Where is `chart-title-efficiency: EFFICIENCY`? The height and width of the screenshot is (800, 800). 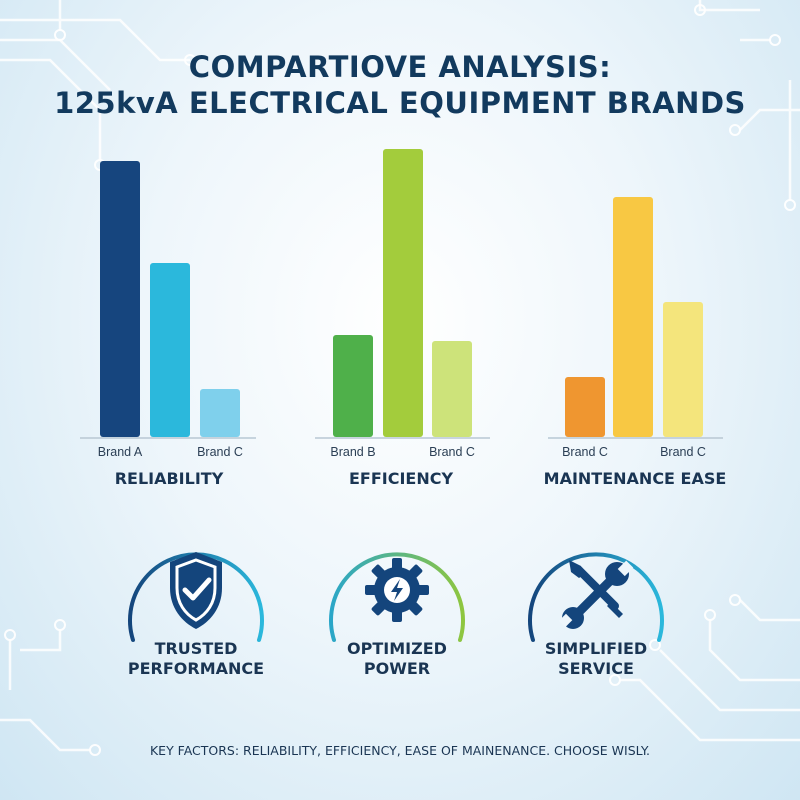
chart-title-efficiency: EFFICIENCY is located at coordinates (401, 478).